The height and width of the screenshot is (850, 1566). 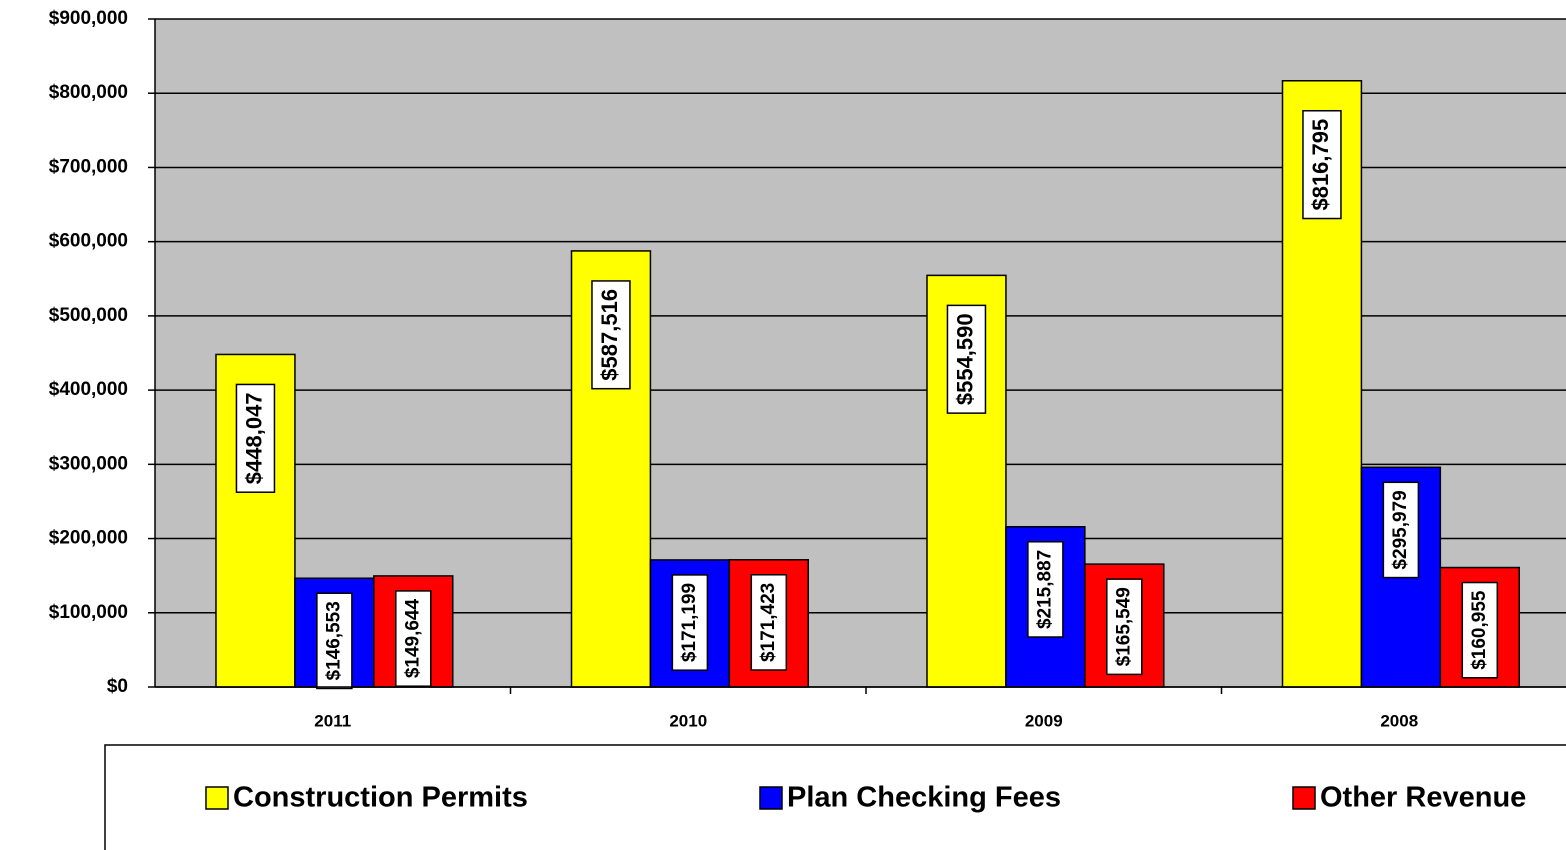 I want to click on data-label: $295,979, so click(x=1400, y=529).